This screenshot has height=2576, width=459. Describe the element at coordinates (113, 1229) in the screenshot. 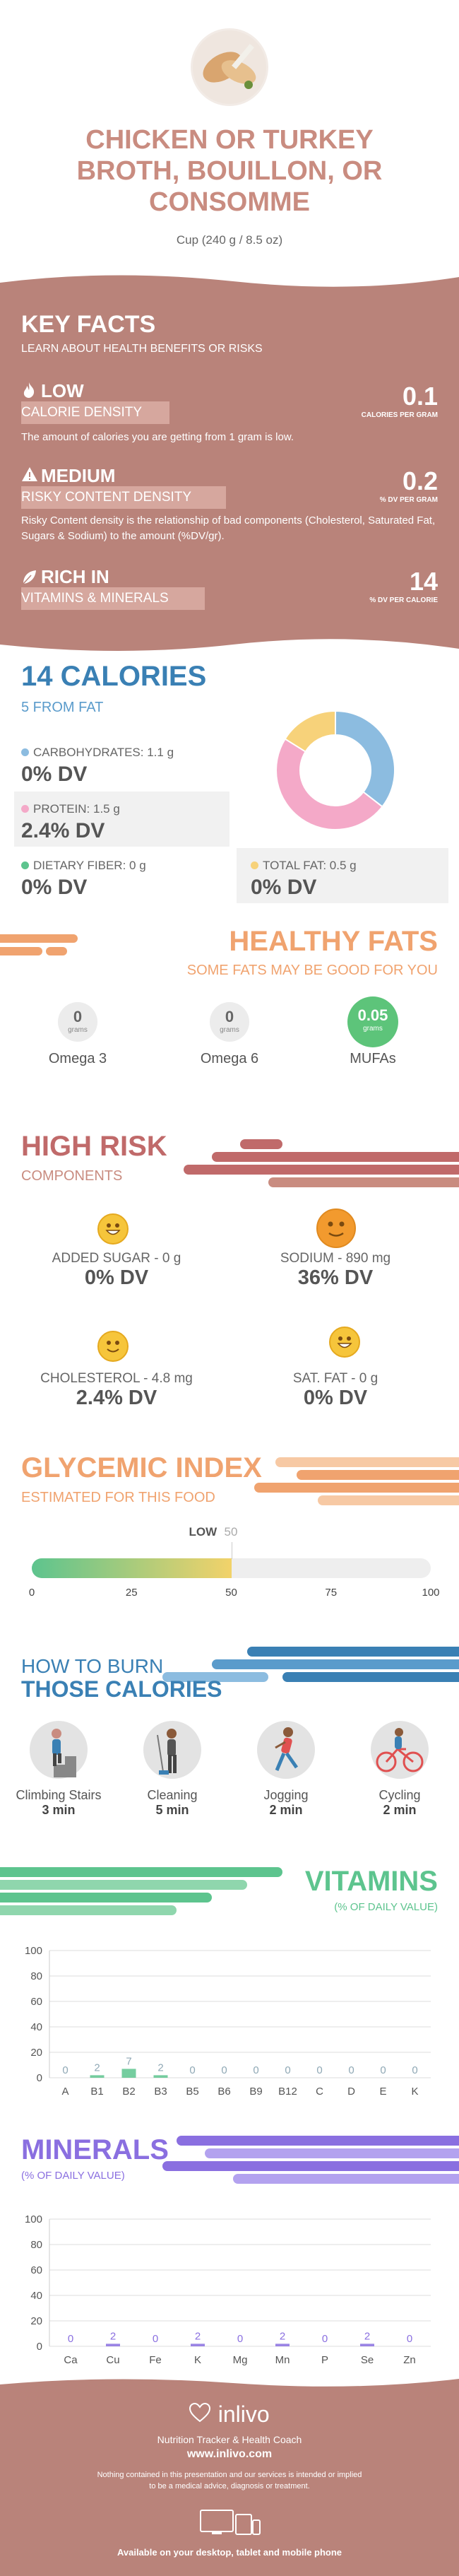

I see `happy-face-icon` at that location.